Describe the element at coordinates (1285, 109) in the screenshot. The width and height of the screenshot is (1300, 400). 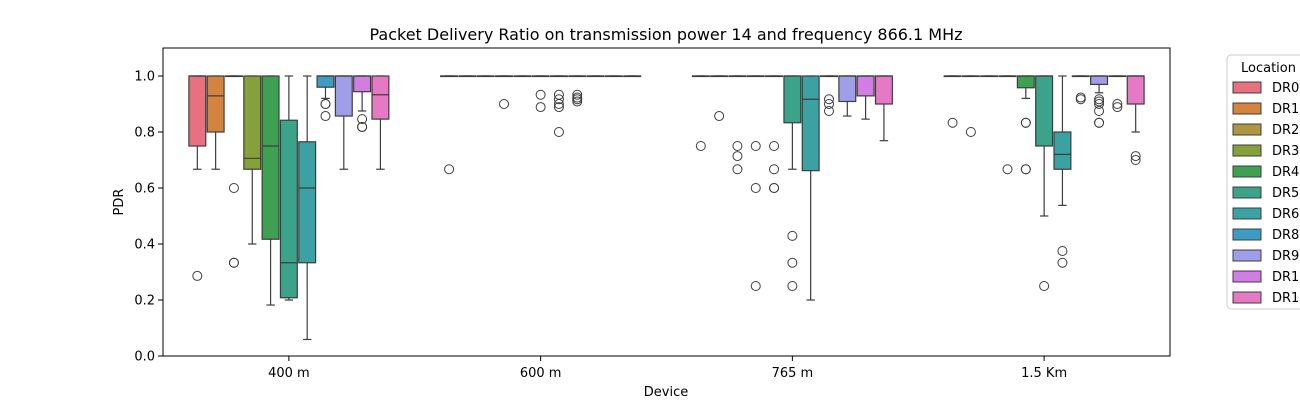
I see `legend-label-1: DR1` at that location.